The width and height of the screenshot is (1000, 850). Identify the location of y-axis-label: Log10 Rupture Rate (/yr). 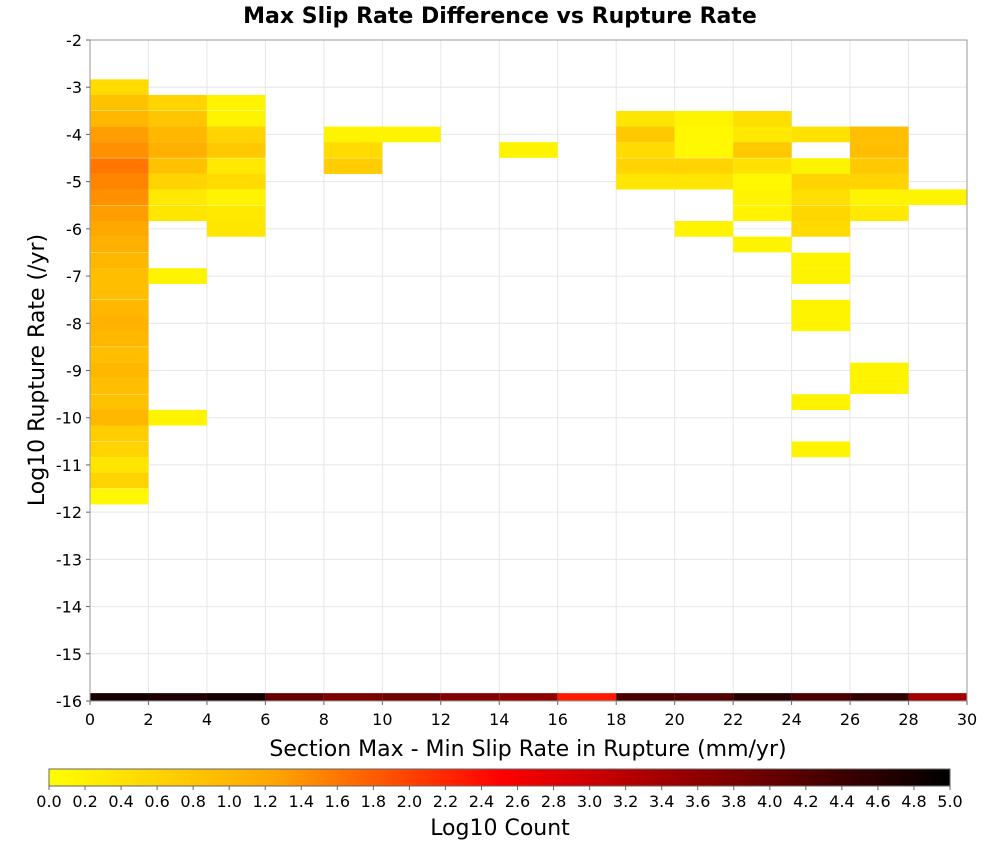
(37, 370).